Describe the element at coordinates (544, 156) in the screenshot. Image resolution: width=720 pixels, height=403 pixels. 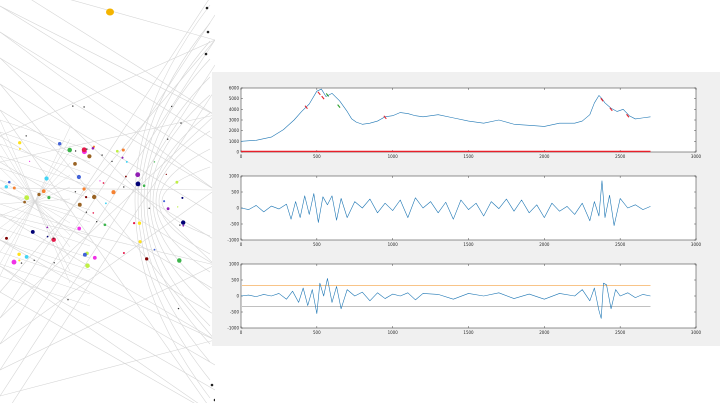
I see `x-tick-label: 2000` at that location.